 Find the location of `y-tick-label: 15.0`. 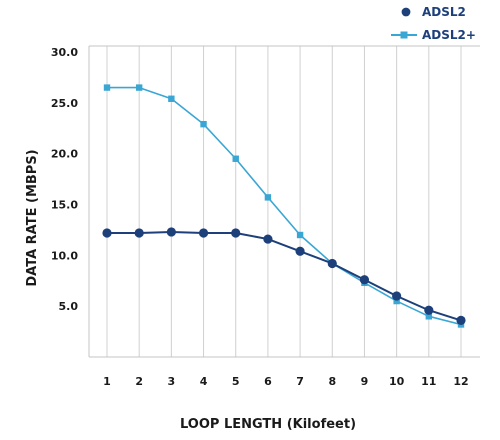

y-tick-label: 15.0 is located at coordinates (64, 205).